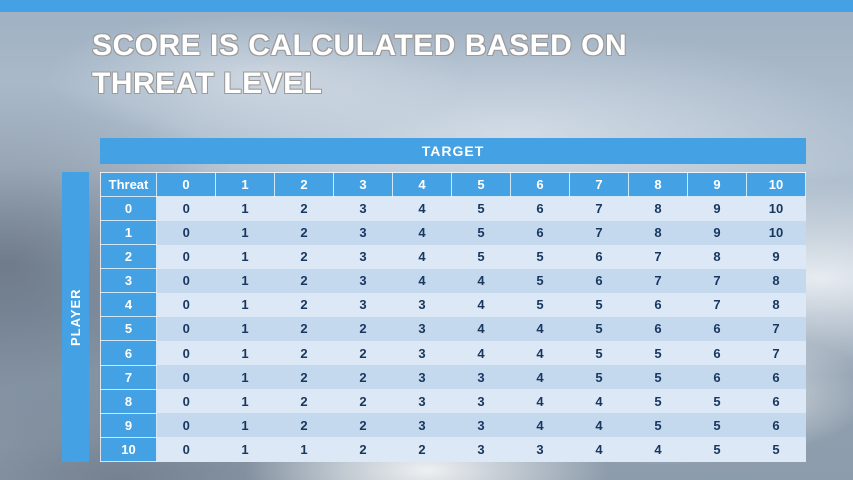  What do you see at coordinates (304, 184) in the screenshot?
I see `target-value-header: 2` at bounding box center [304, 184].